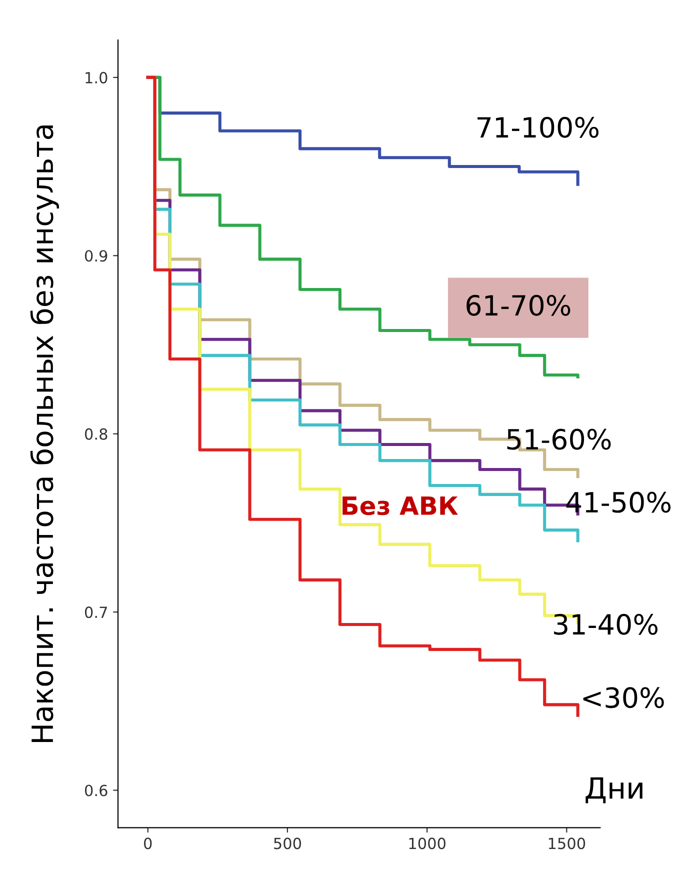 The image size is (682, 889). I want to click on x-tick-label: 1500, so click(567, 844).